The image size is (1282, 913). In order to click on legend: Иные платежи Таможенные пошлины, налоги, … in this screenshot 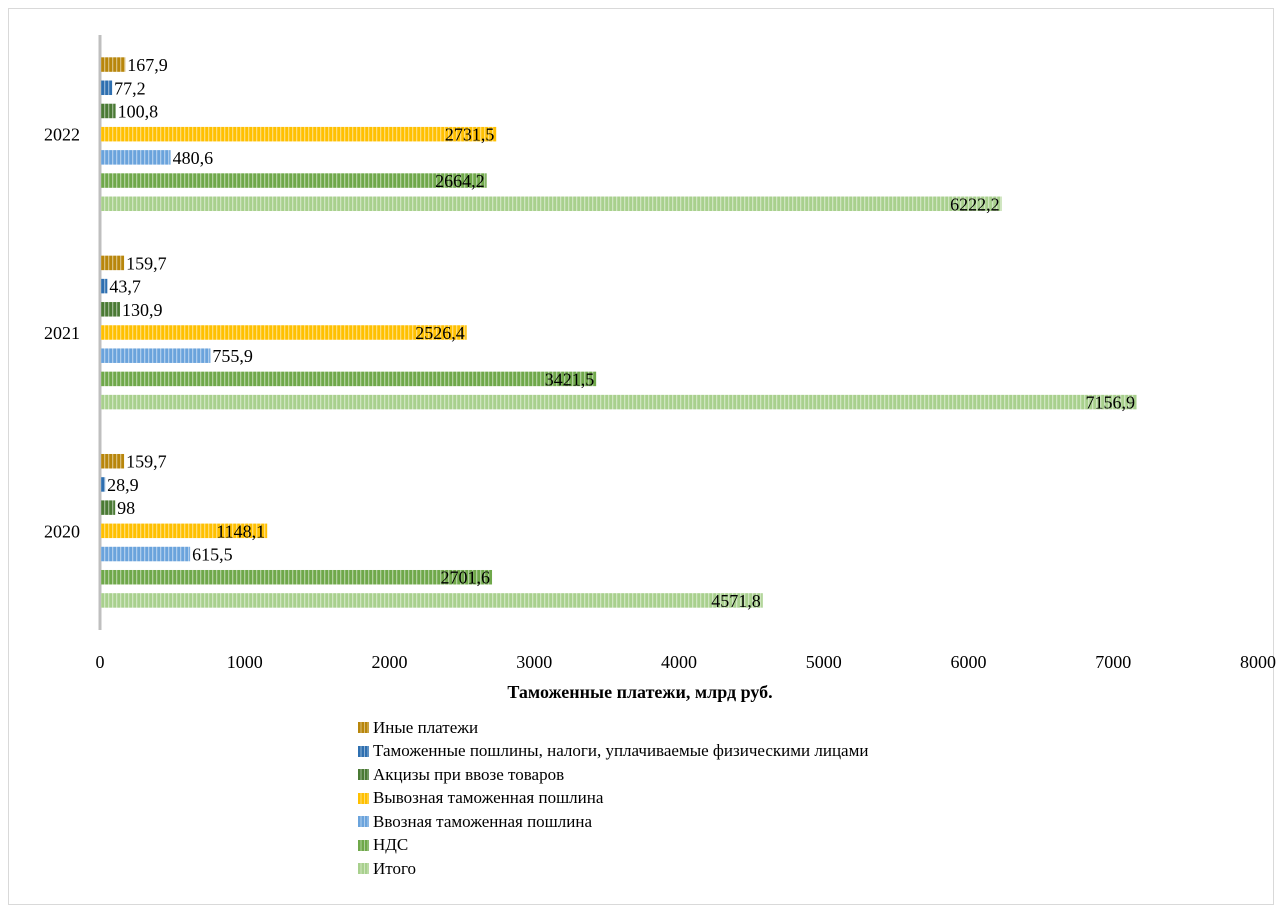, I will do `click(613, 798)`.